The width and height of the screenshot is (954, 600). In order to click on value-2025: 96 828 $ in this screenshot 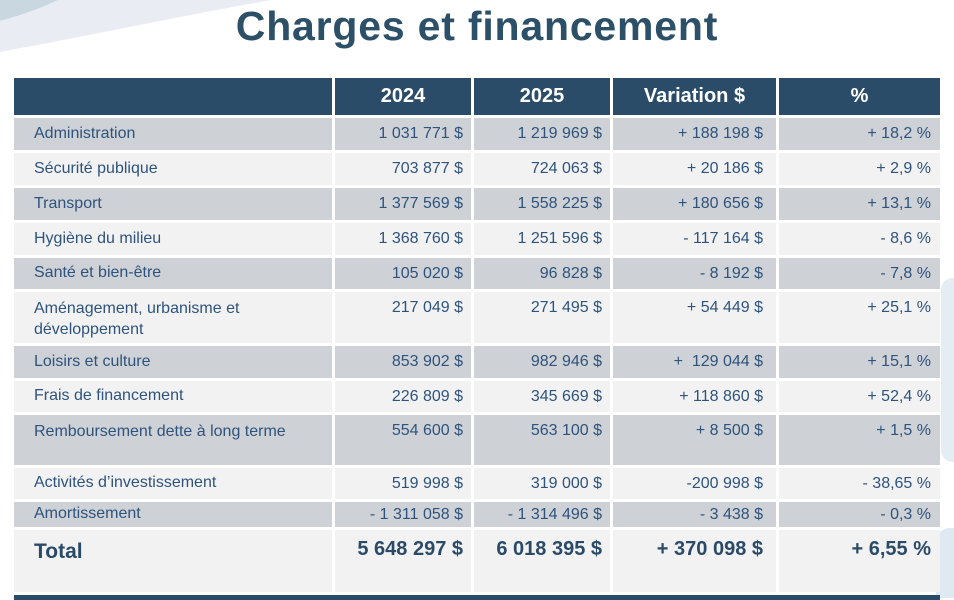, I will do `click(542, 273)`.